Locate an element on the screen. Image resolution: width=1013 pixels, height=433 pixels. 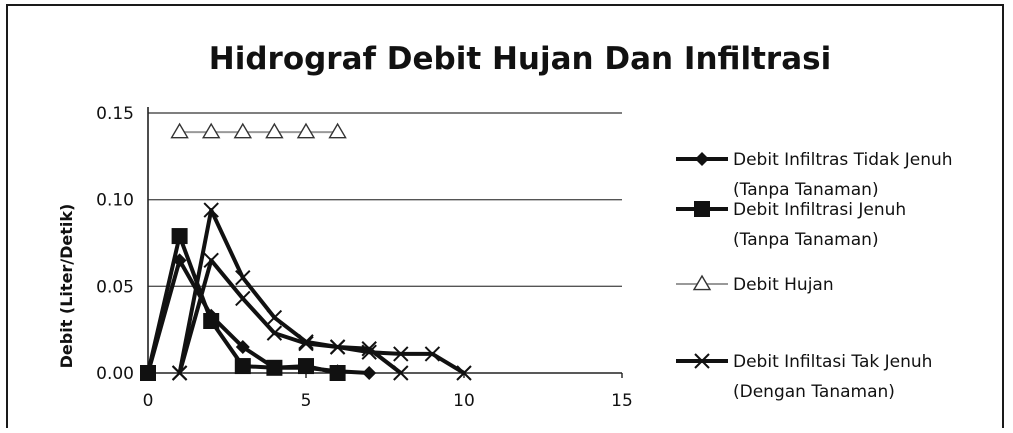
x-tick-label: 0 is located at coordinates (148, 401).